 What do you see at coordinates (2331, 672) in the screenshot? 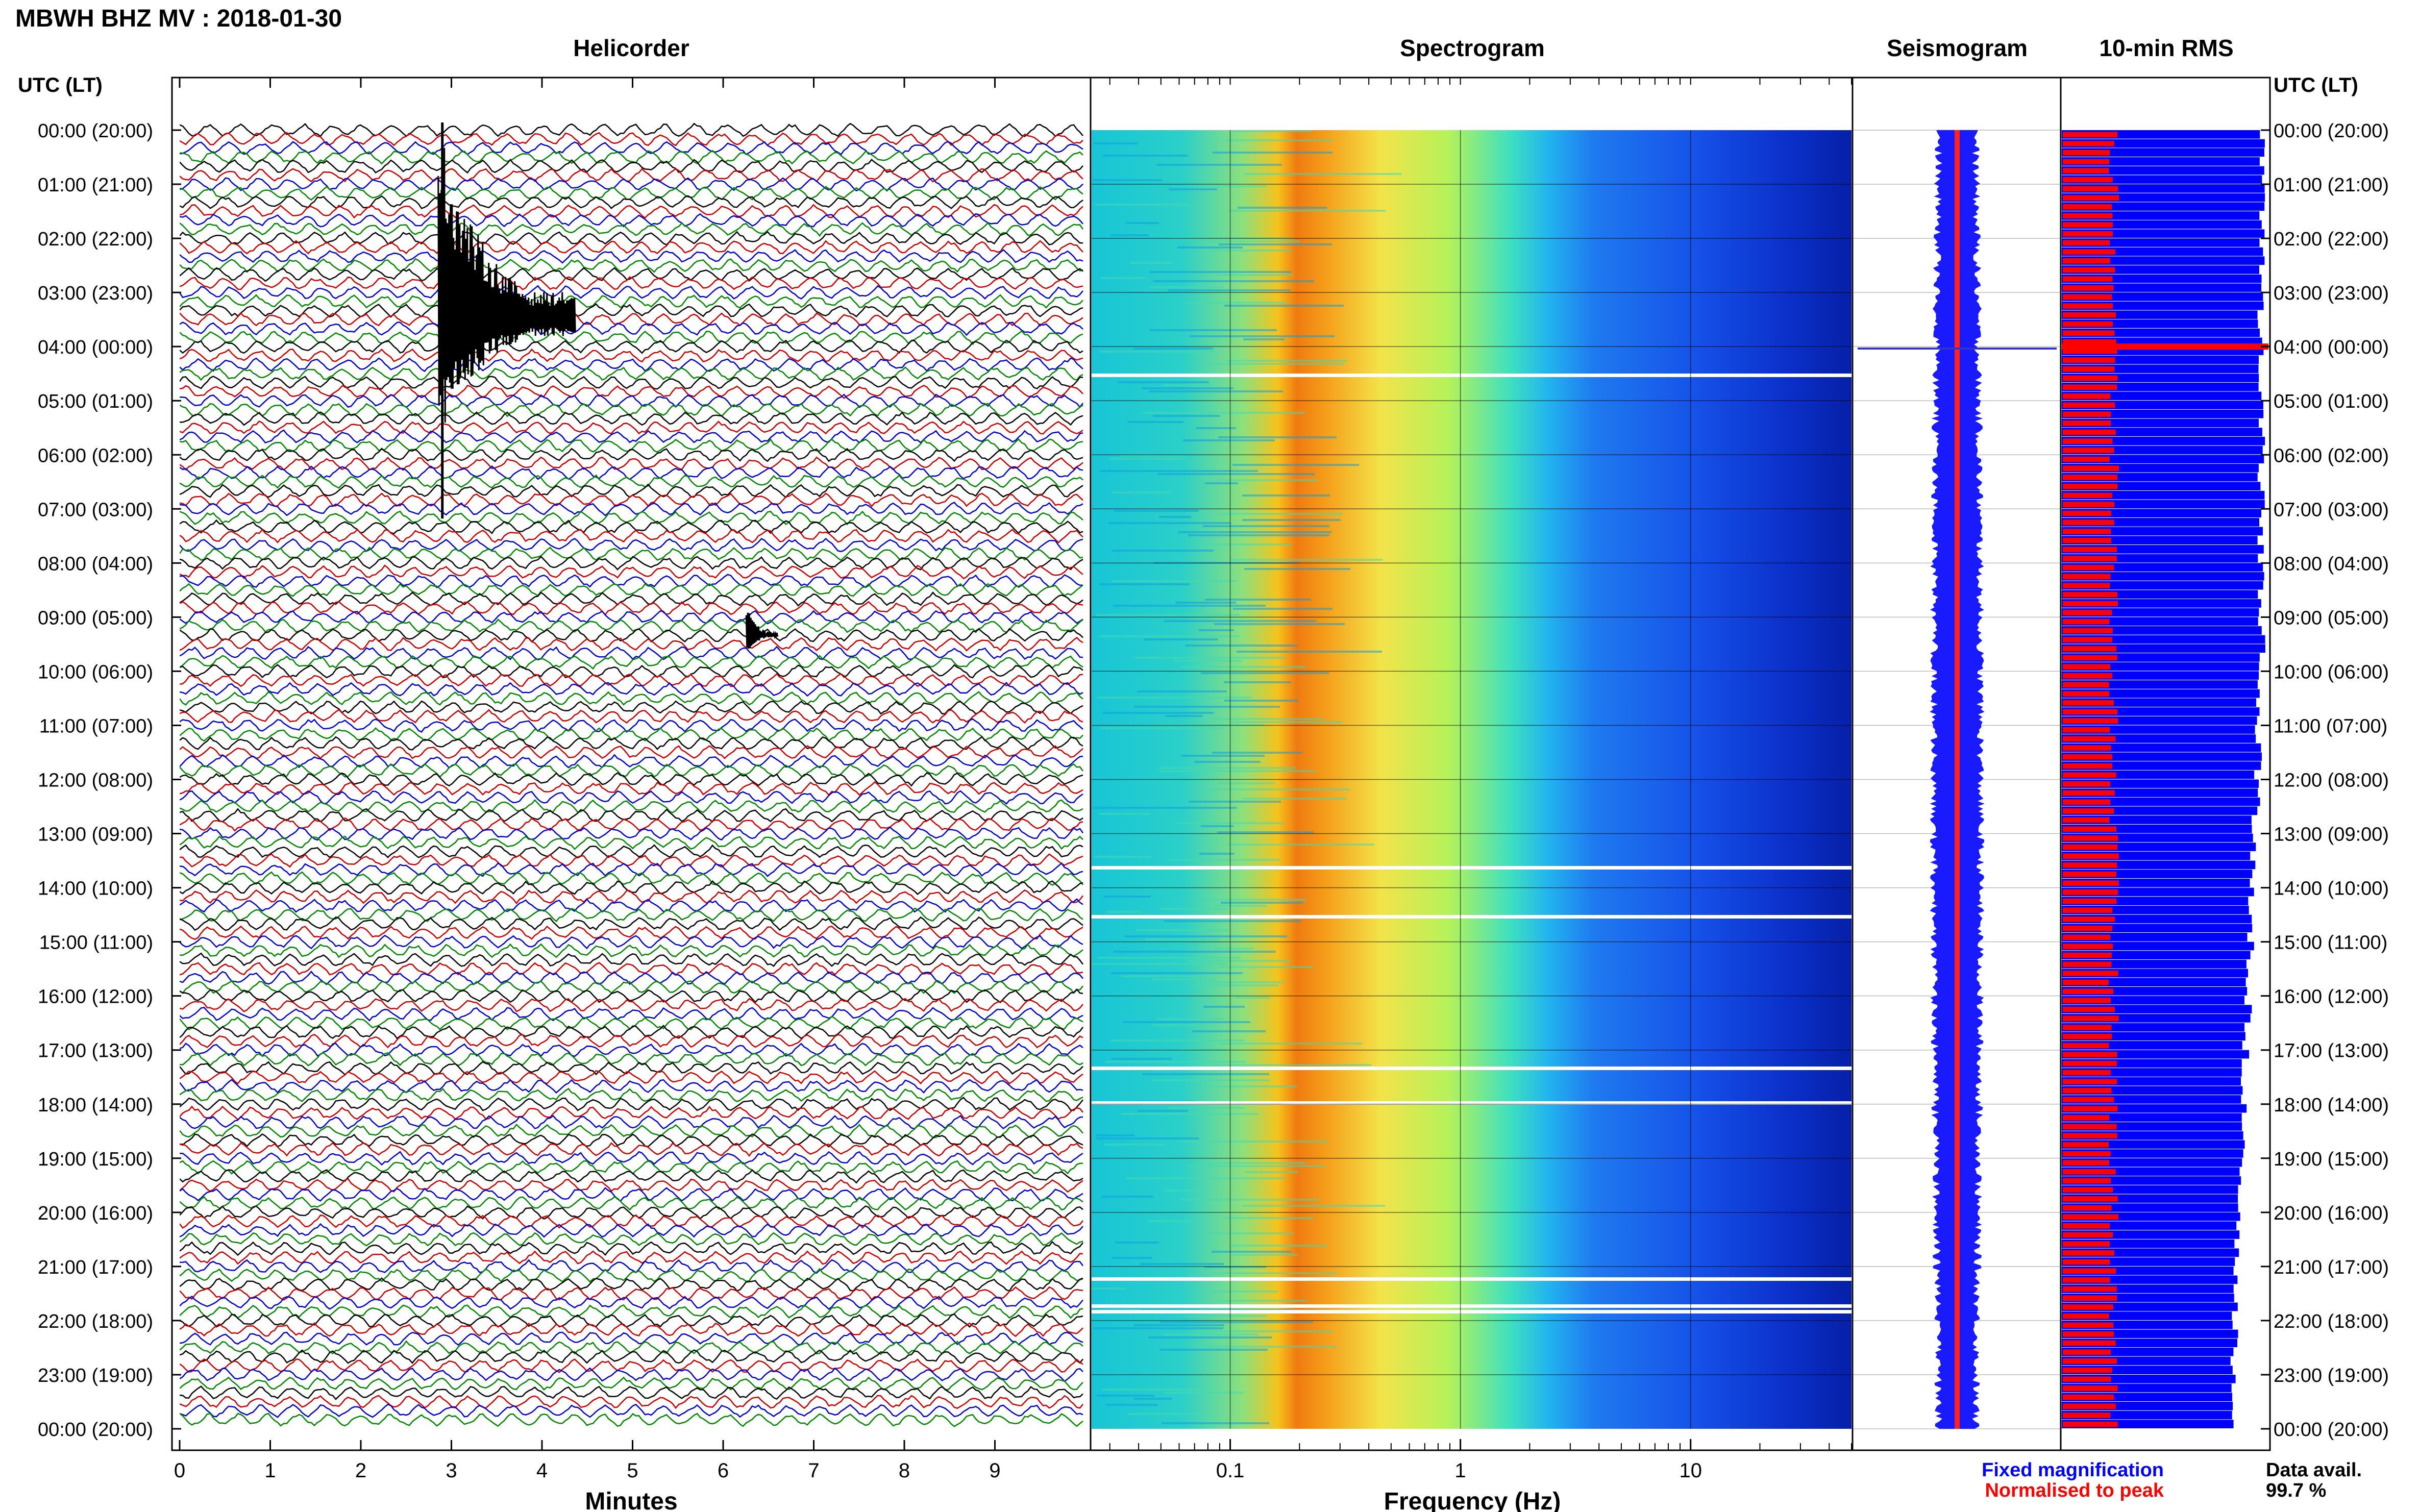
I see `time-tick-label: 10:00 (06:00)` at bounding box center [2331, 672].